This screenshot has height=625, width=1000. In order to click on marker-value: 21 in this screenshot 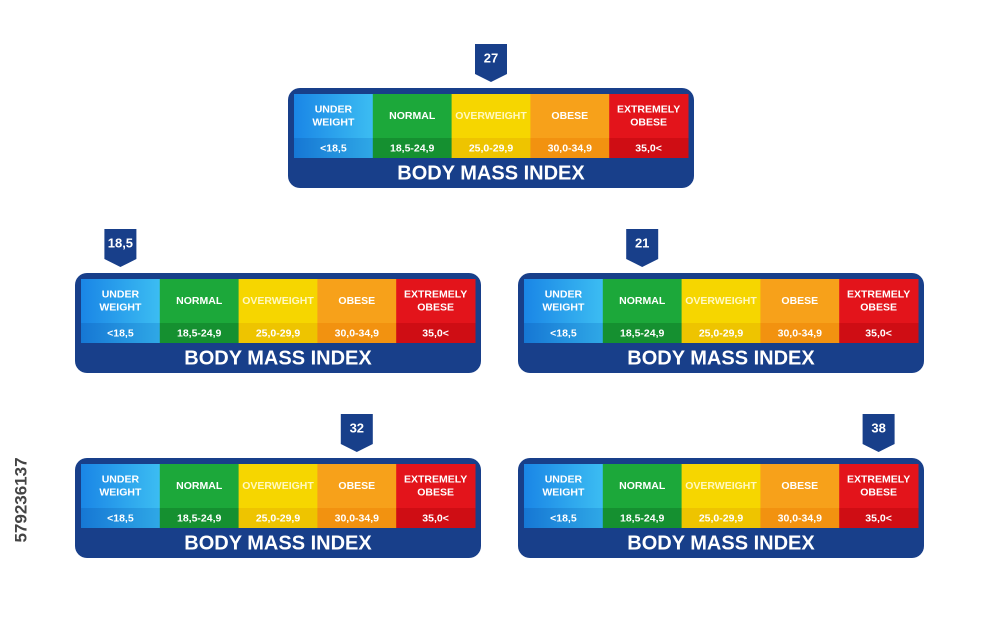, I will do `click(642, 242)`.